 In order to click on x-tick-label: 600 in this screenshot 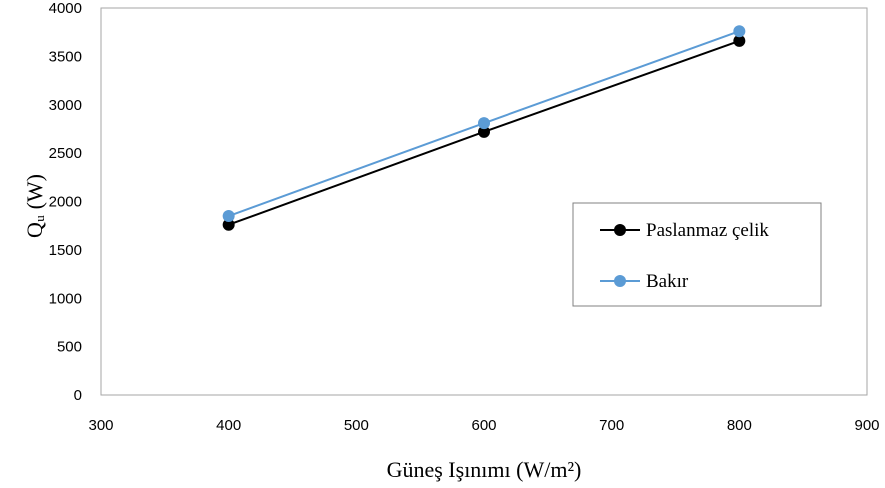, I will do `click(483, 425)`.